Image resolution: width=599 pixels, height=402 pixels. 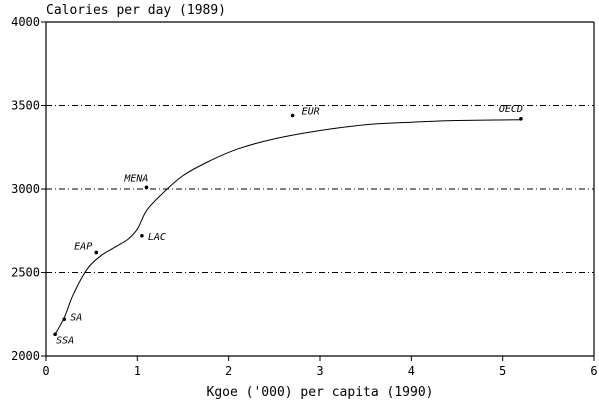 I want to click on y-tick-label-2500: 2500, so click(x=25, y=273).